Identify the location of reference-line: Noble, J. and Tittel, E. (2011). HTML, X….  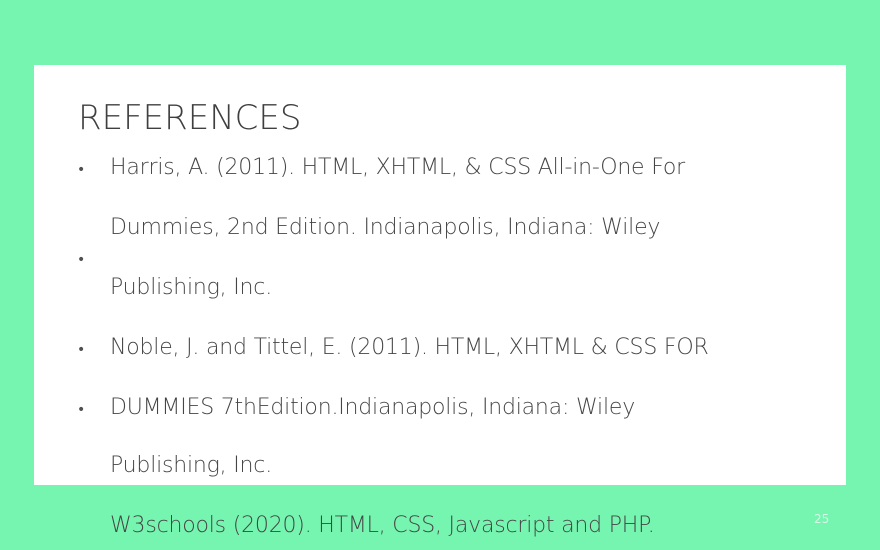
(409, 347).